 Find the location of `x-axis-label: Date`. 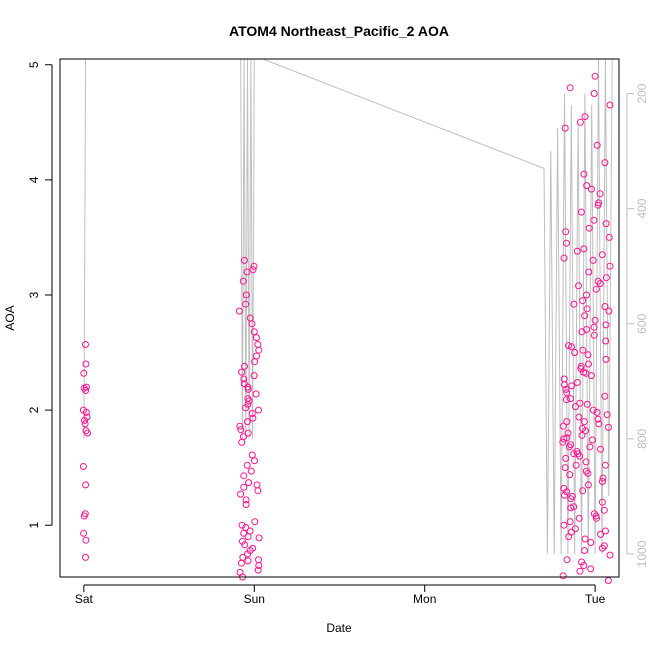

x-axis-label: Date is located at coordinates (339, 628).